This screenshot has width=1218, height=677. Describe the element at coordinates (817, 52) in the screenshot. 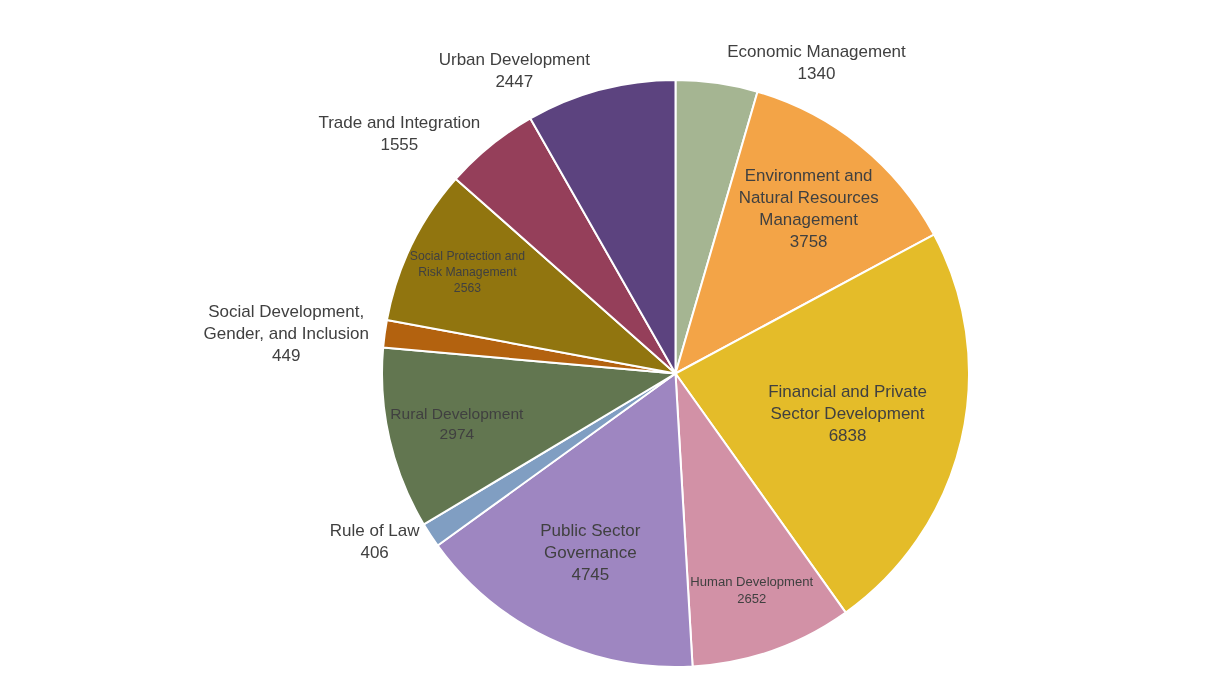

I see `slice-label: Economic Management` at that location.